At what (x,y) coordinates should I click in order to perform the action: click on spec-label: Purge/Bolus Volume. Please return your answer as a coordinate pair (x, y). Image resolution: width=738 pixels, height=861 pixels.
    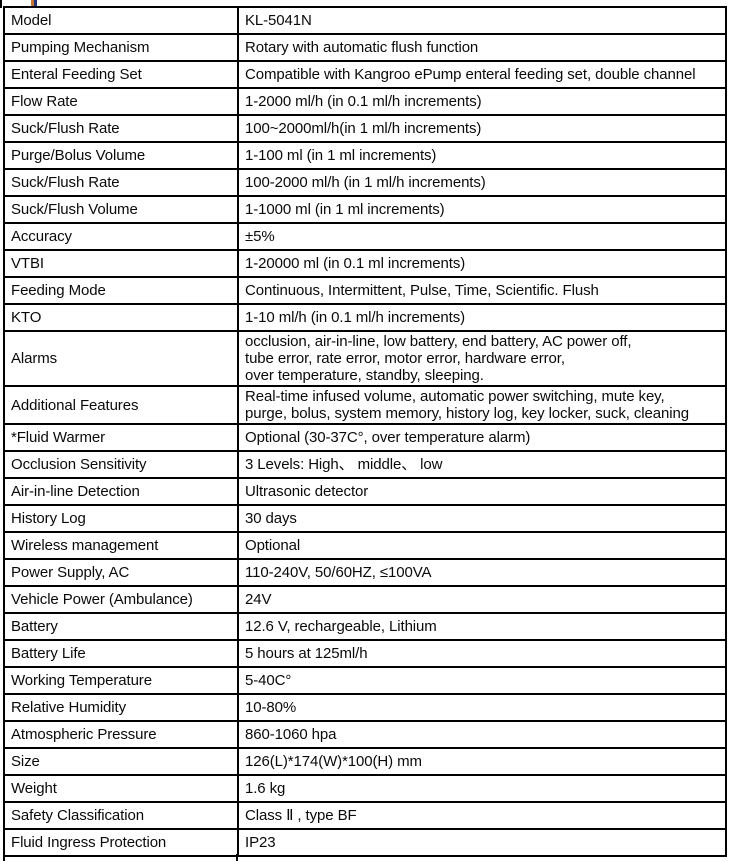
    Looking at the image, I should click on (78, 155).